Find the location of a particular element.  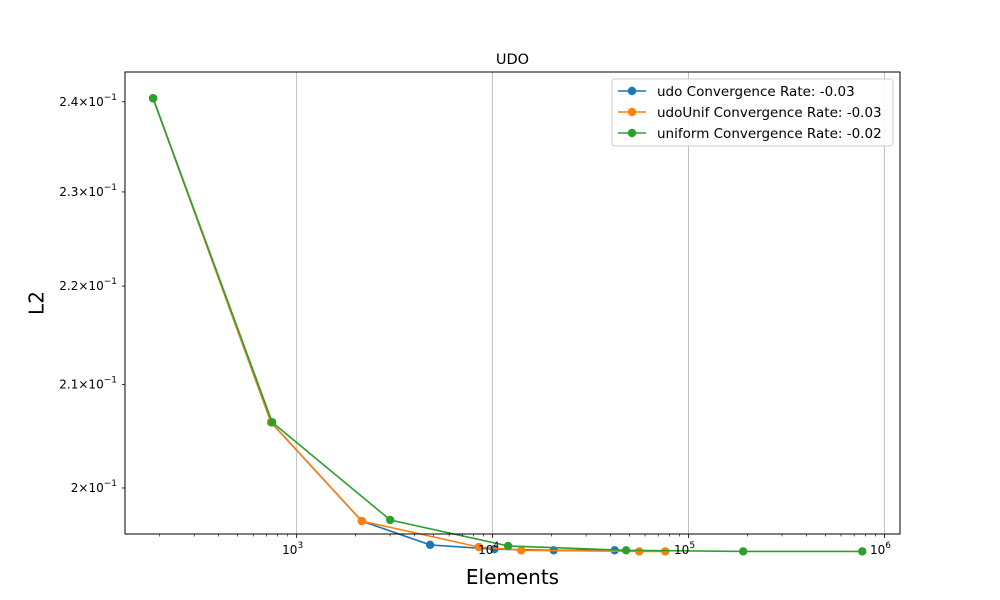

y-tick-label: 2.1×10⁻¹ is located at coordinates (88, 384).